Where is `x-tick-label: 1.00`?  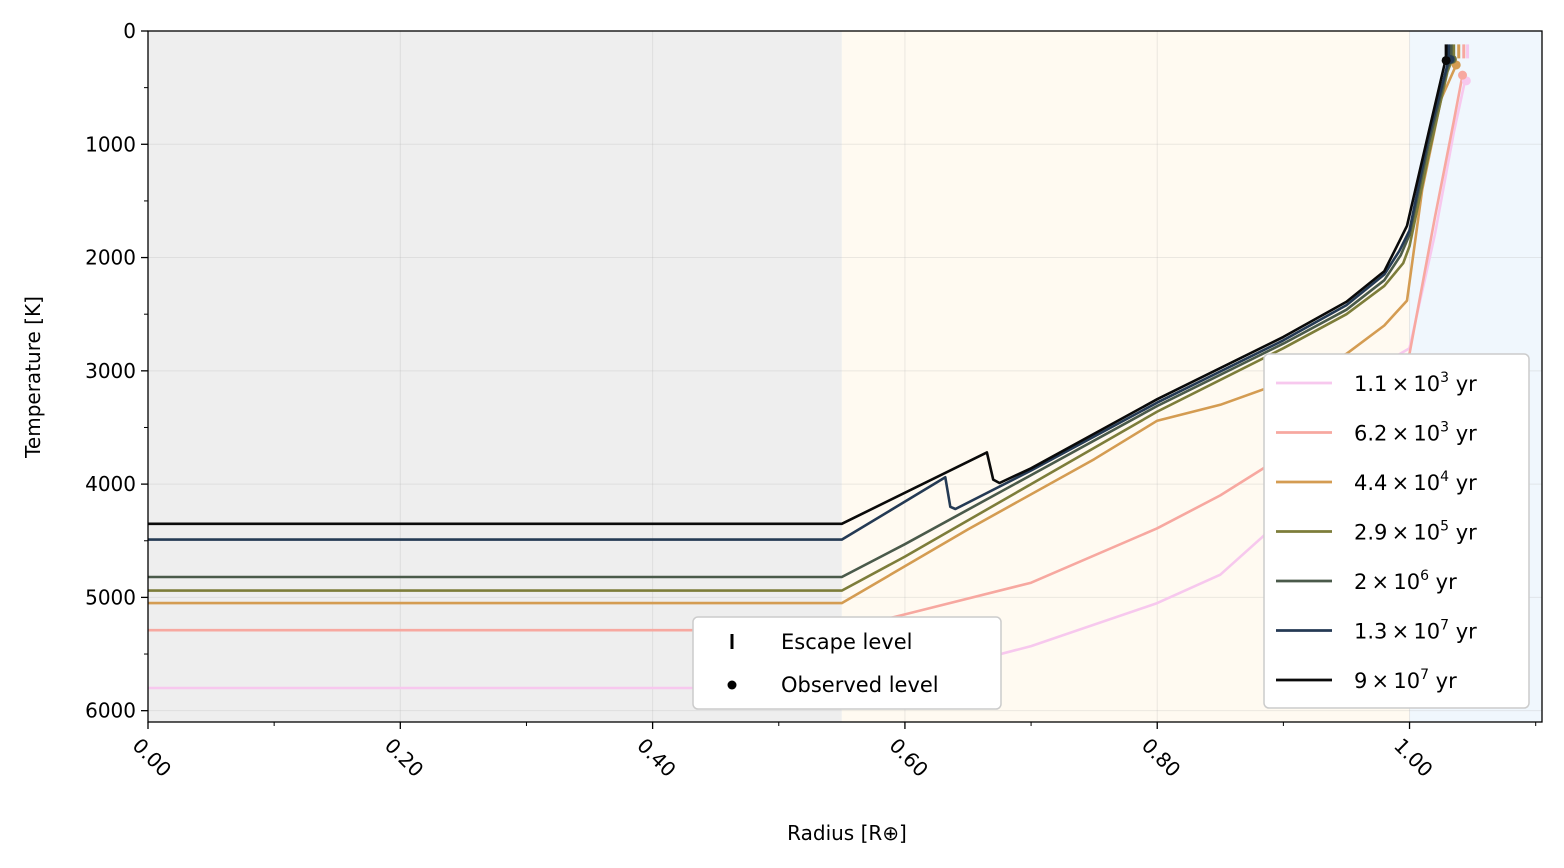
x-tick-label: 1.00 is located at coordinates (1413, 757).